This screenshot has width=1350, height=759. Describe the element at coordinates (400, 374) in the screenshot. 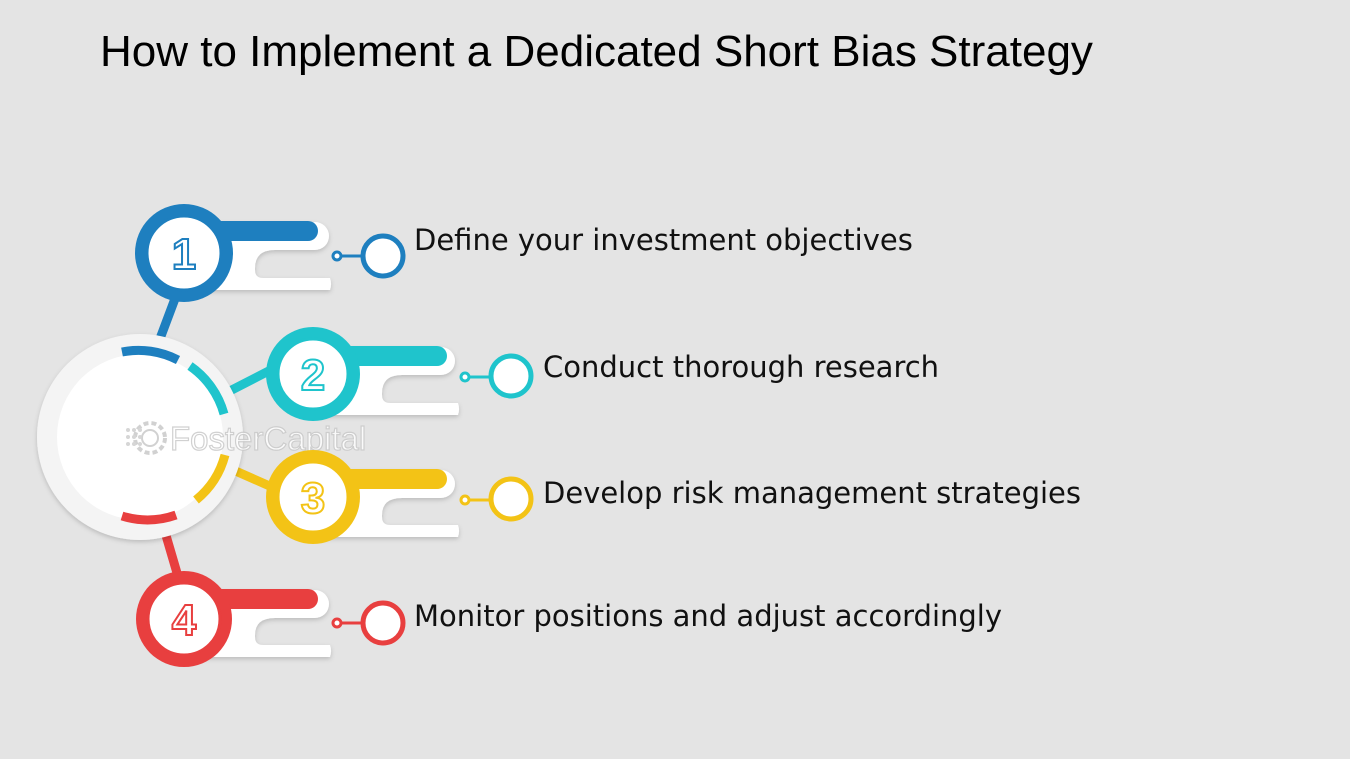

I see `step-2: 2` at that location.